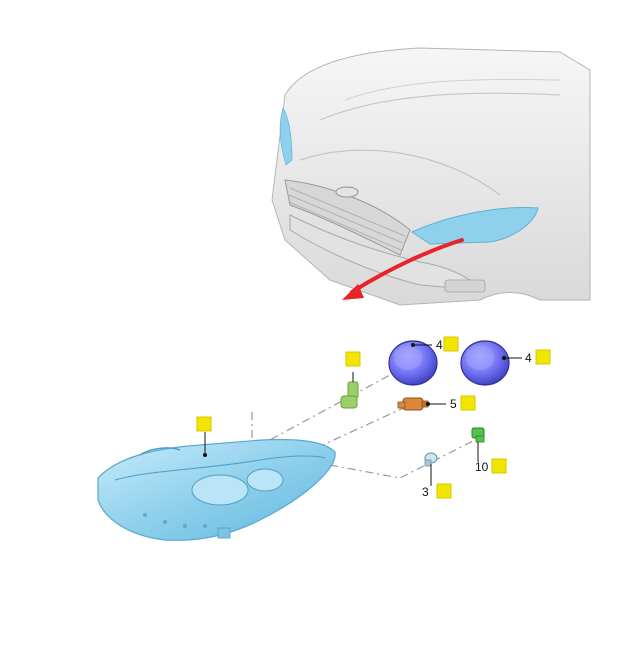  Describe the element at coordinates (543, 357) in the screenshot. I see `marker-cover-right` at that location.